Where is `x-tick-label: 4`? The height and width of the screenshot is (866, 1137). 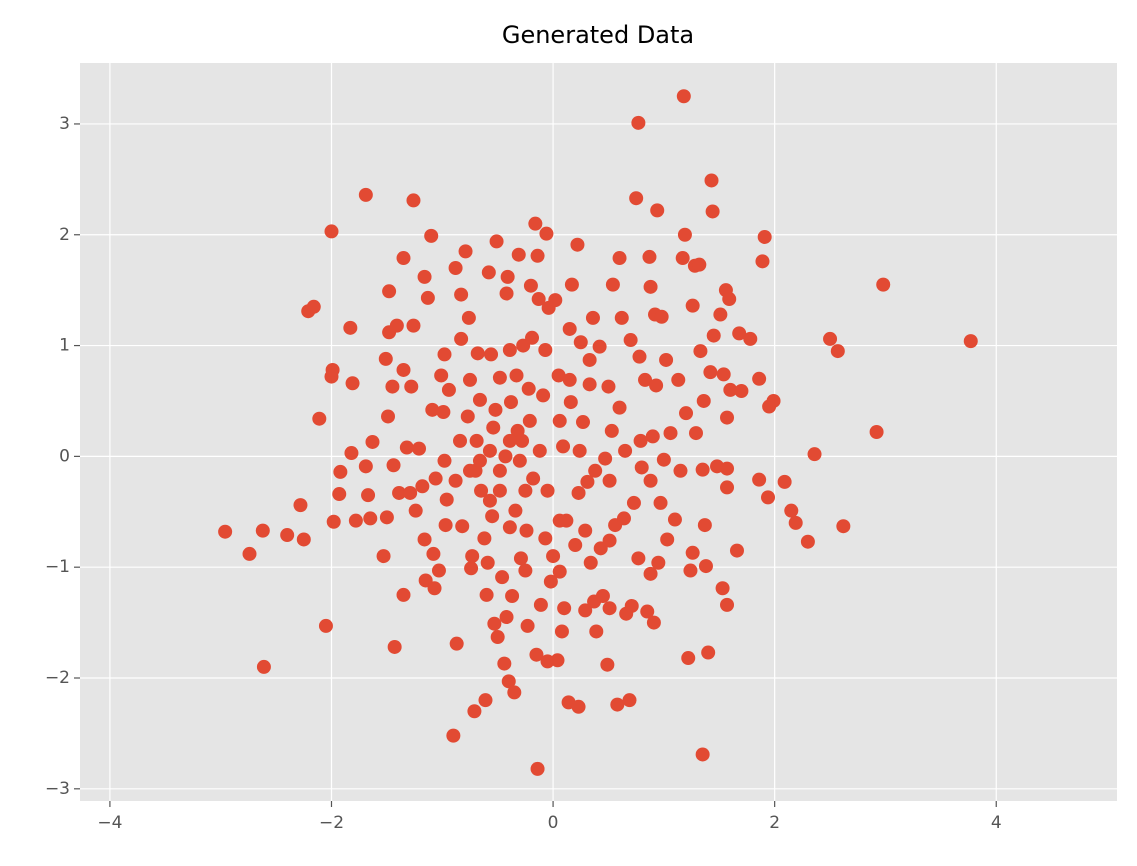
x-tick-label: 4 is located at coordinates (996, 823).